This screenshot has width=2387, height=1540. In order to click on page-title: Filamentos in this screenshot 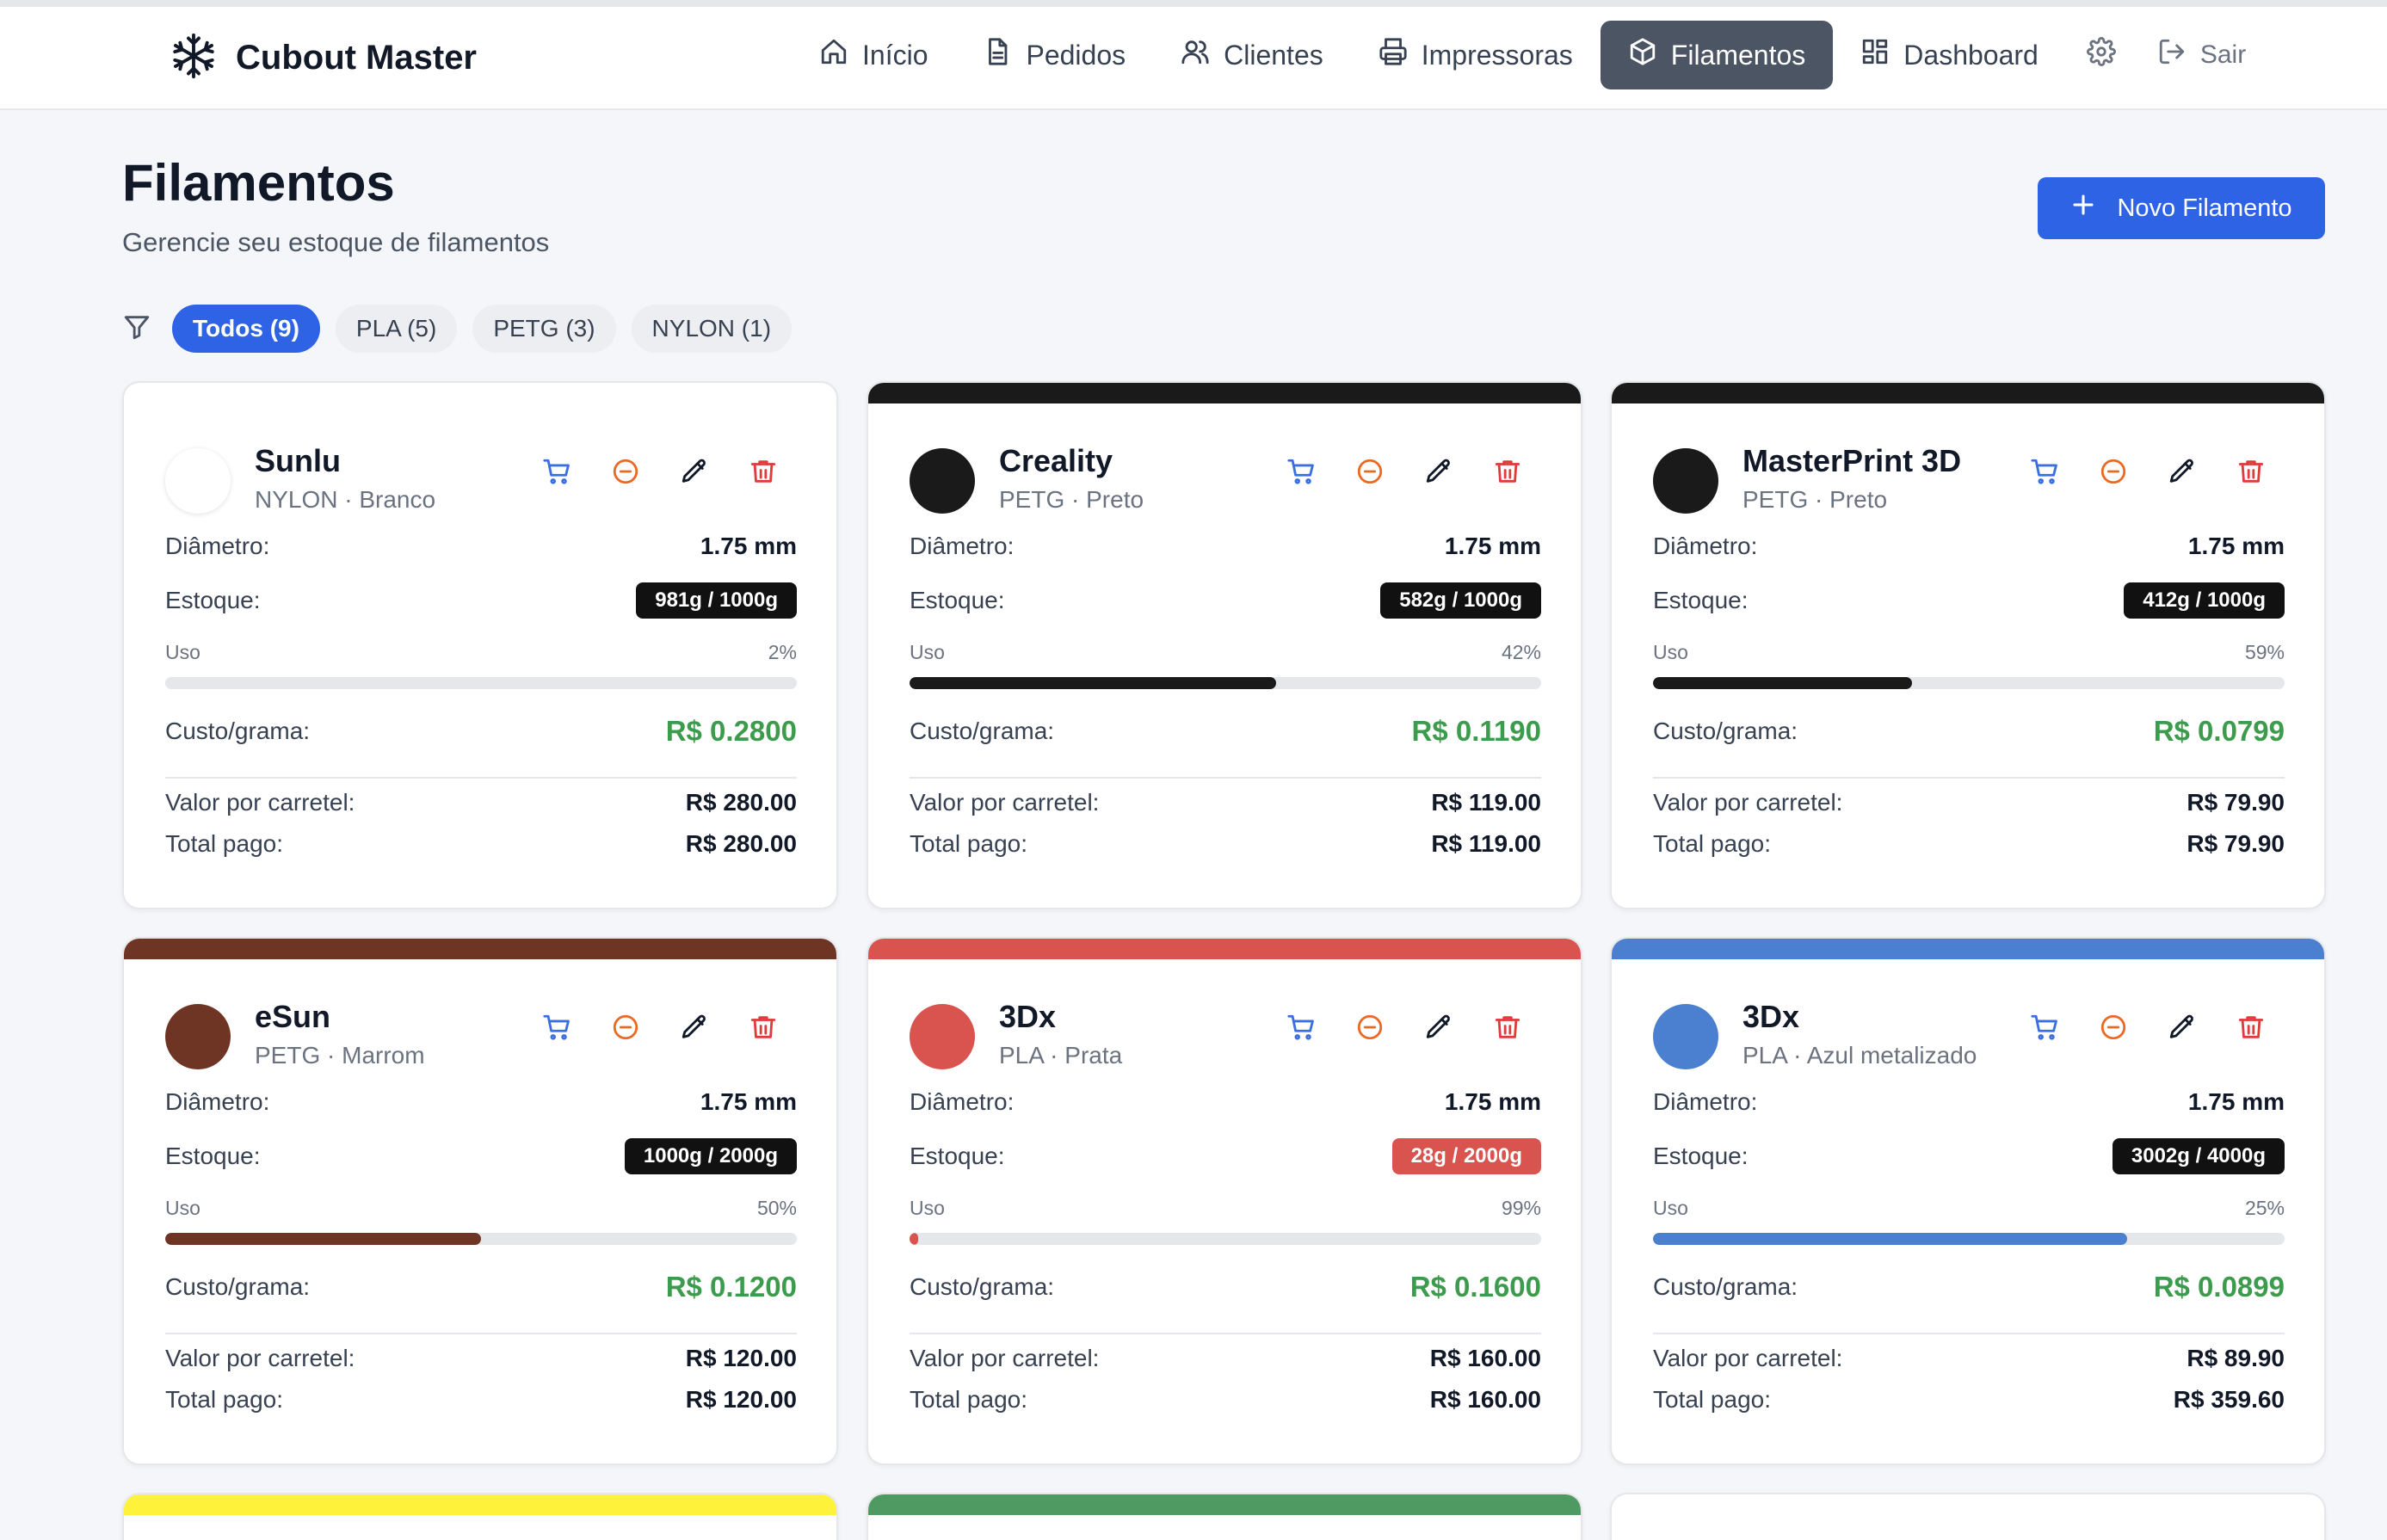, I will do `click(258, 183)`.